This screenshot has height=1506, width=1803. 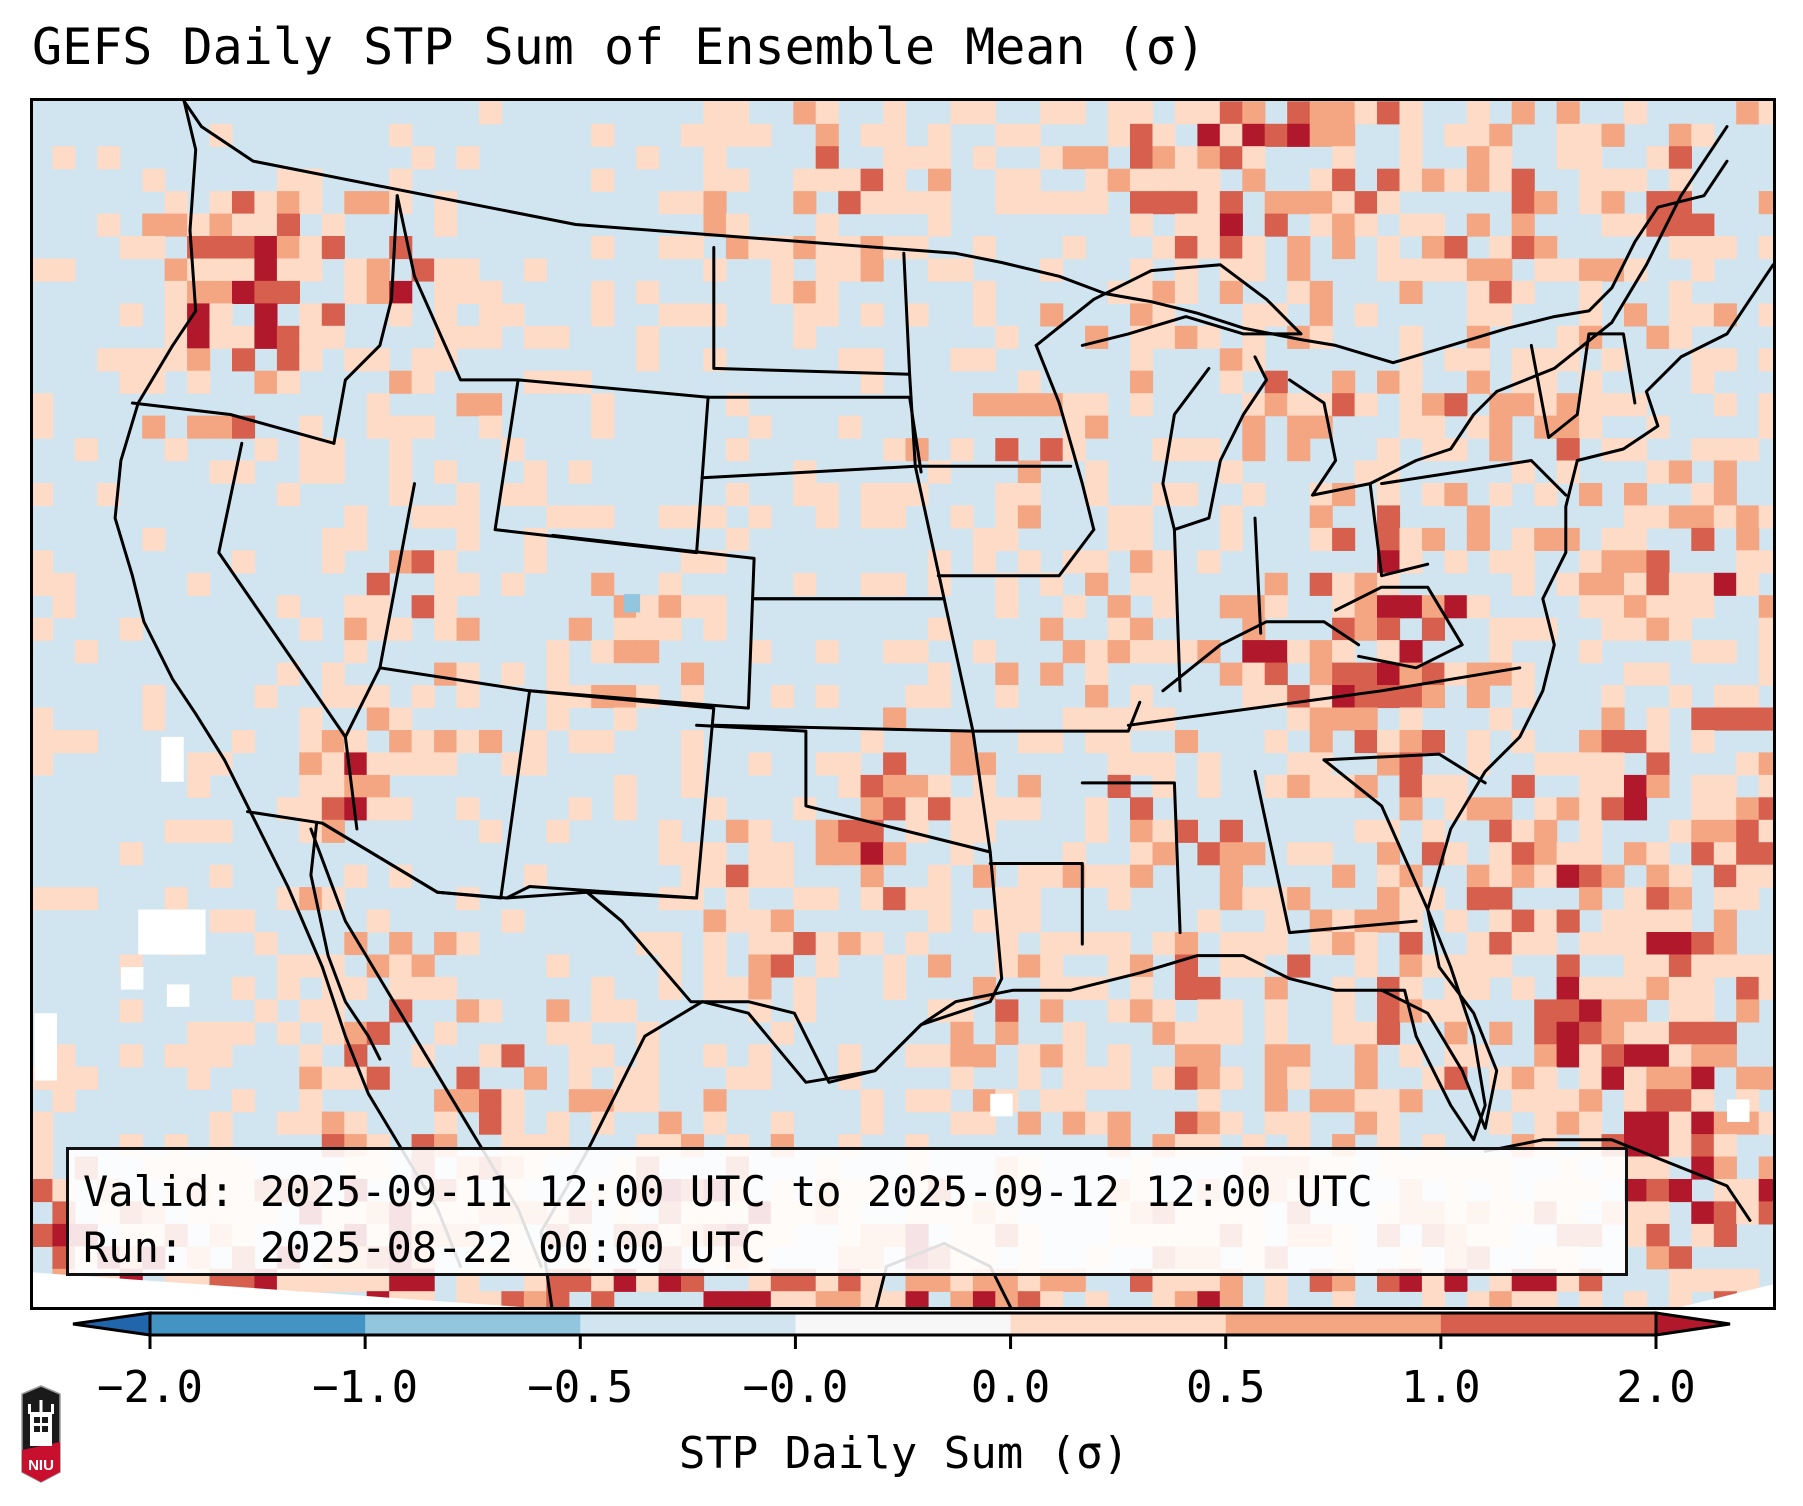 I want to click on east-coast, so click(x=1600, y=587).